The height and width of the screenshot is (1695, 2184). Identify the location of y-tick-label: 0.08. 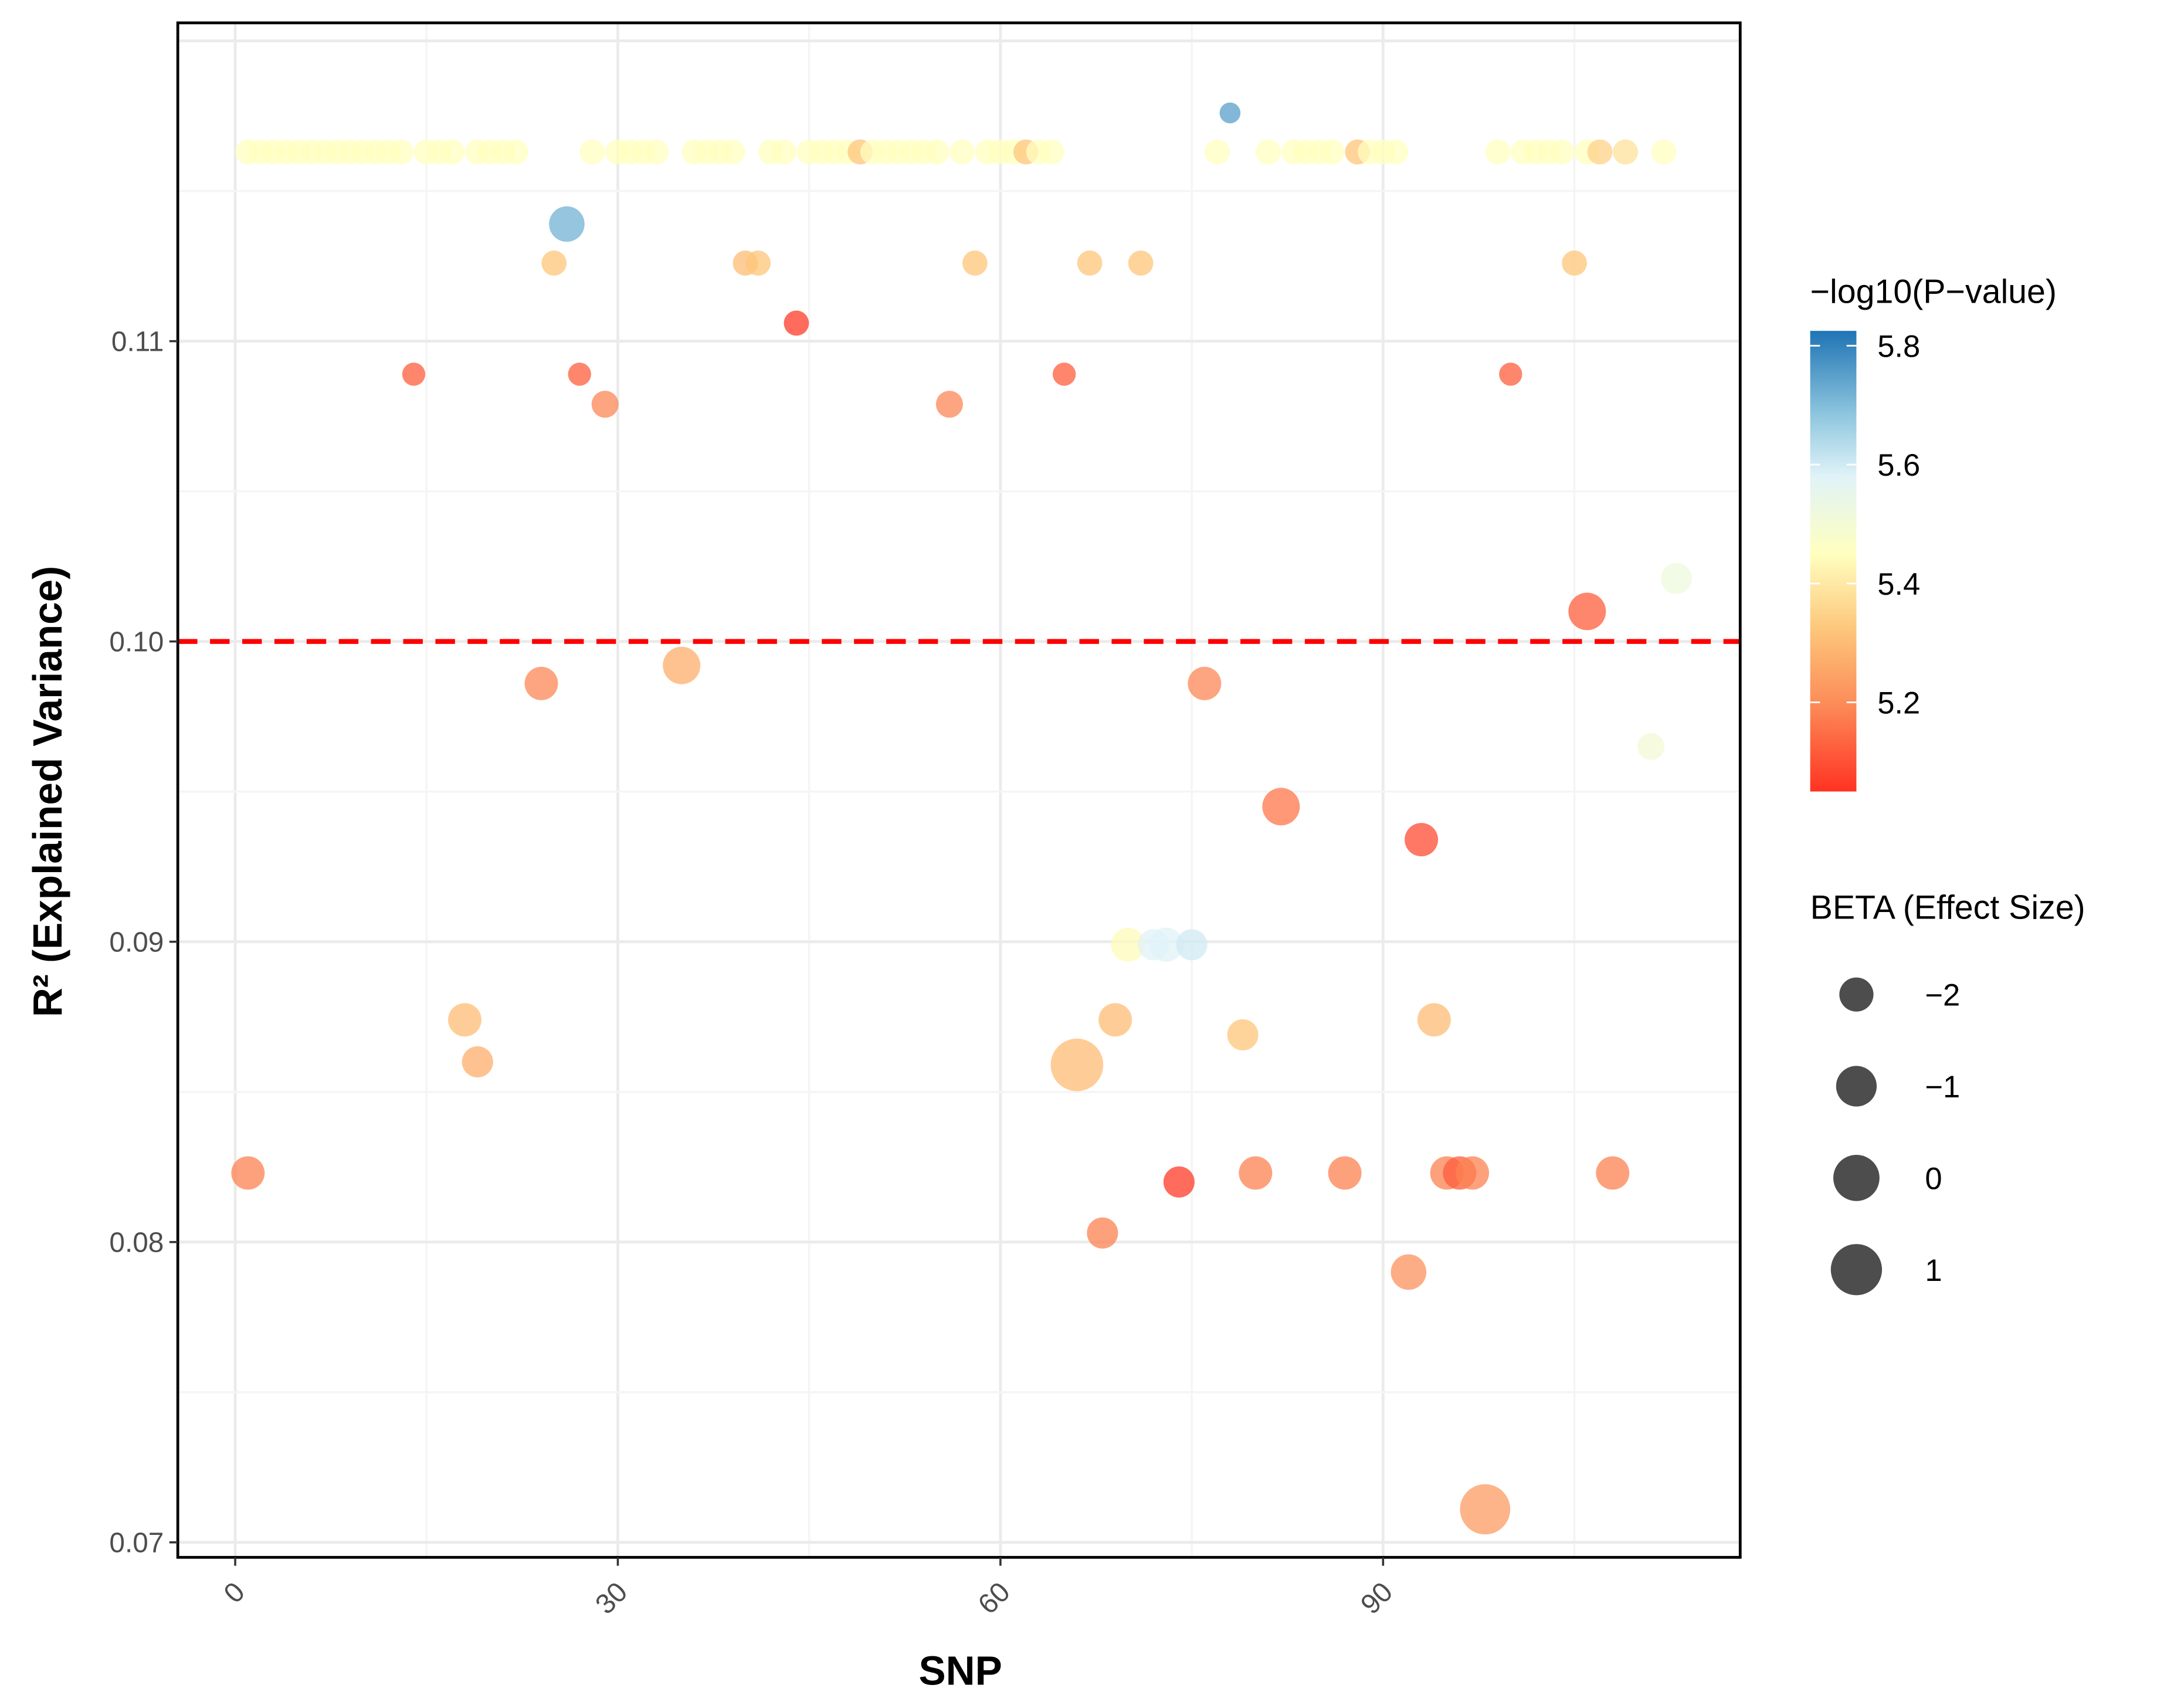
(136, 1242).